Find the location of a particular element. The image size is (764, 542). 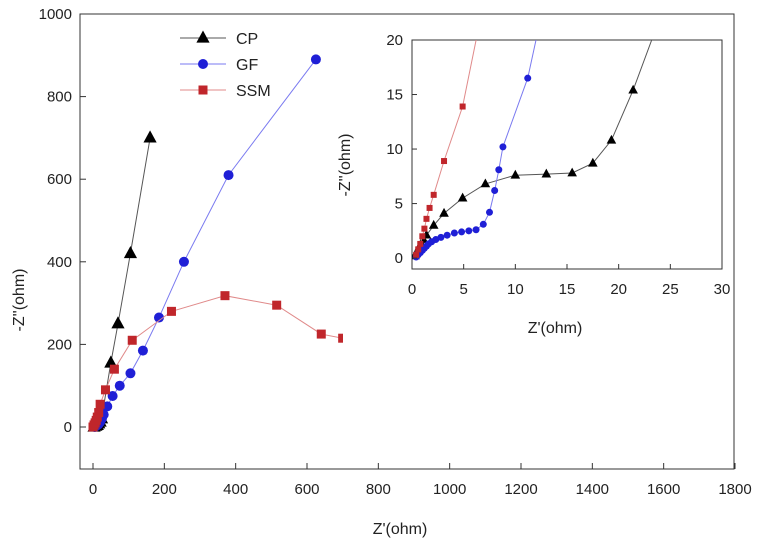

inset-x-tick-label: 25 is located at coordinates (670, 289).